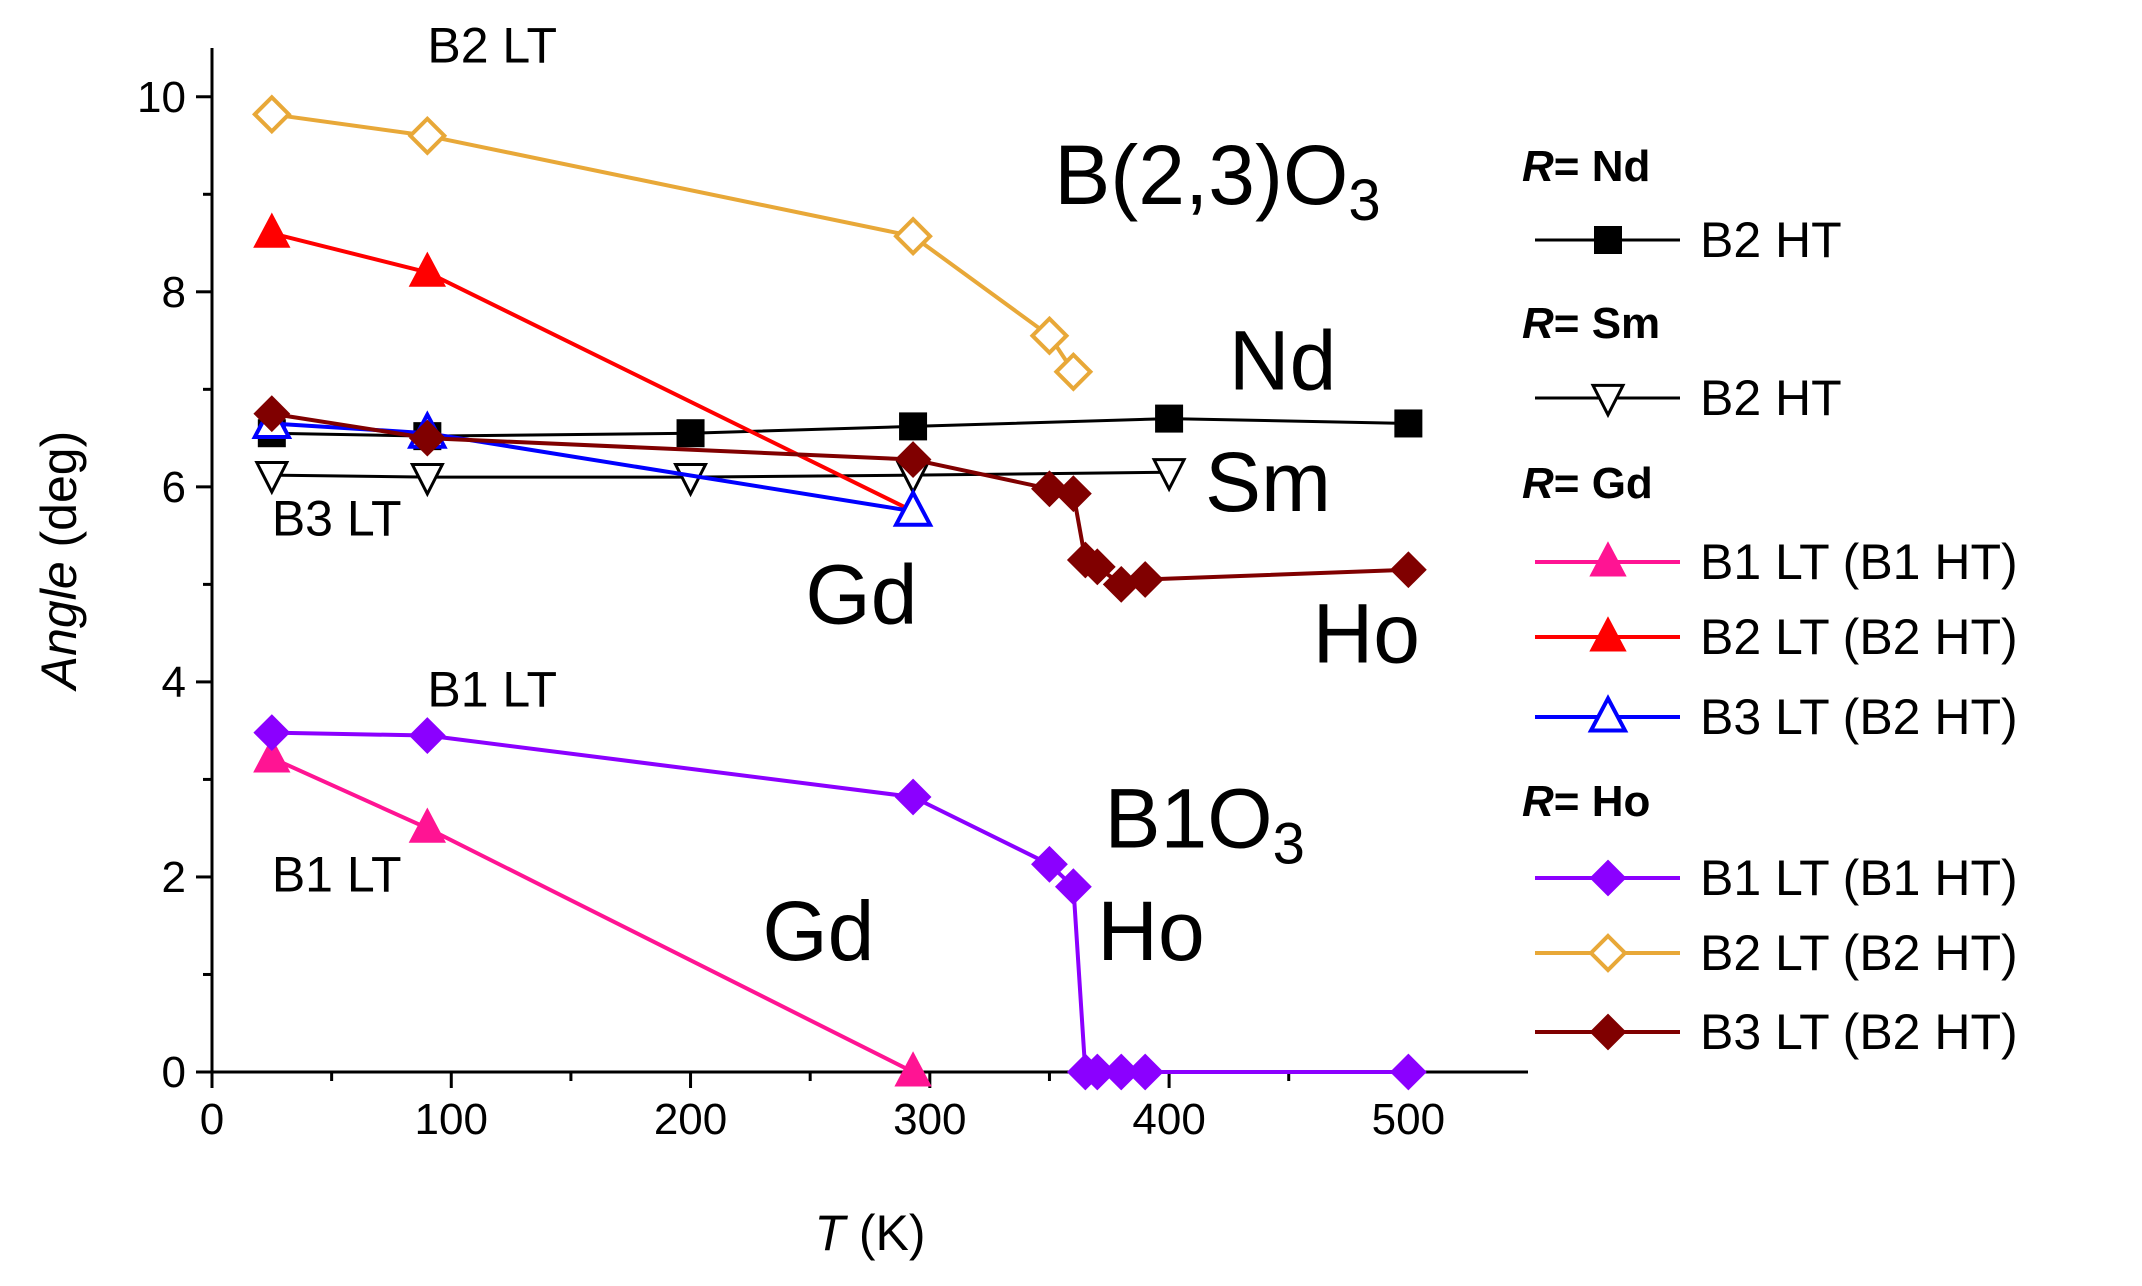 This screenshot has width=2142, height=1286. What do you see at coordinates (1591, 323) in the screenshot?
I see `legend-header: R= Sm` at bounding box center [1591, 323].